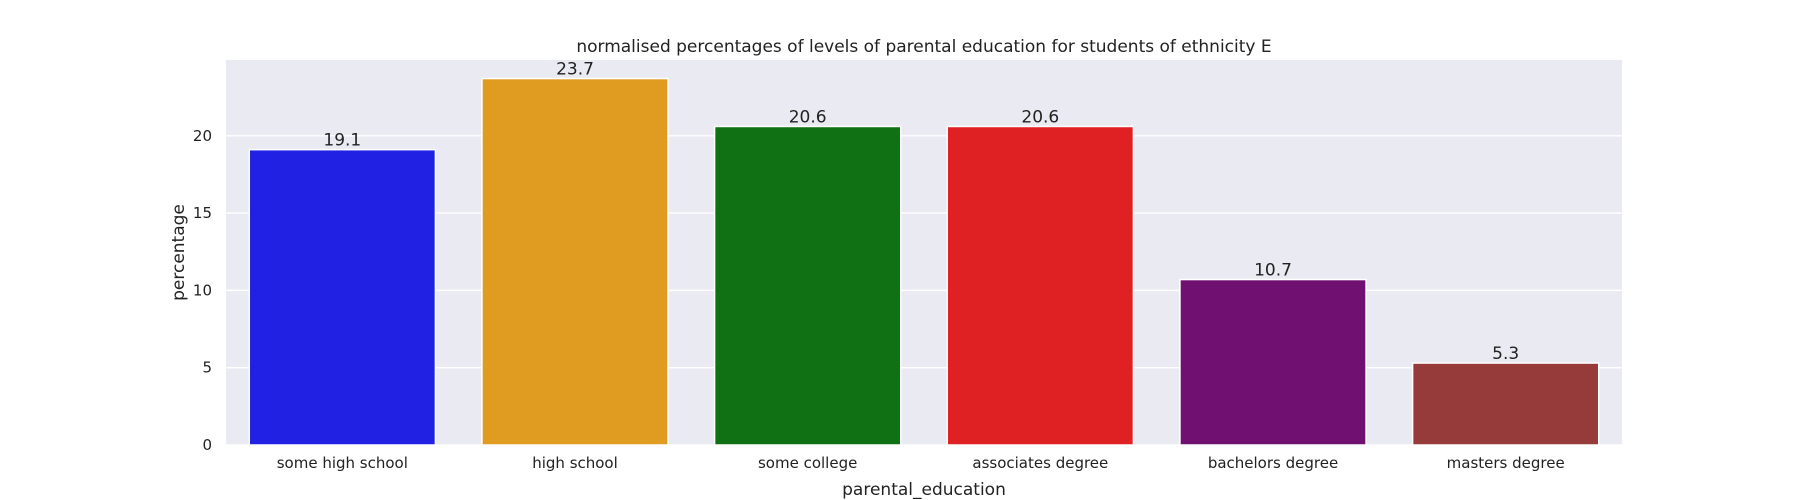 The image size is (1800, 500). I want to click on x-tick-label: associates degree, so click(1040, 463).